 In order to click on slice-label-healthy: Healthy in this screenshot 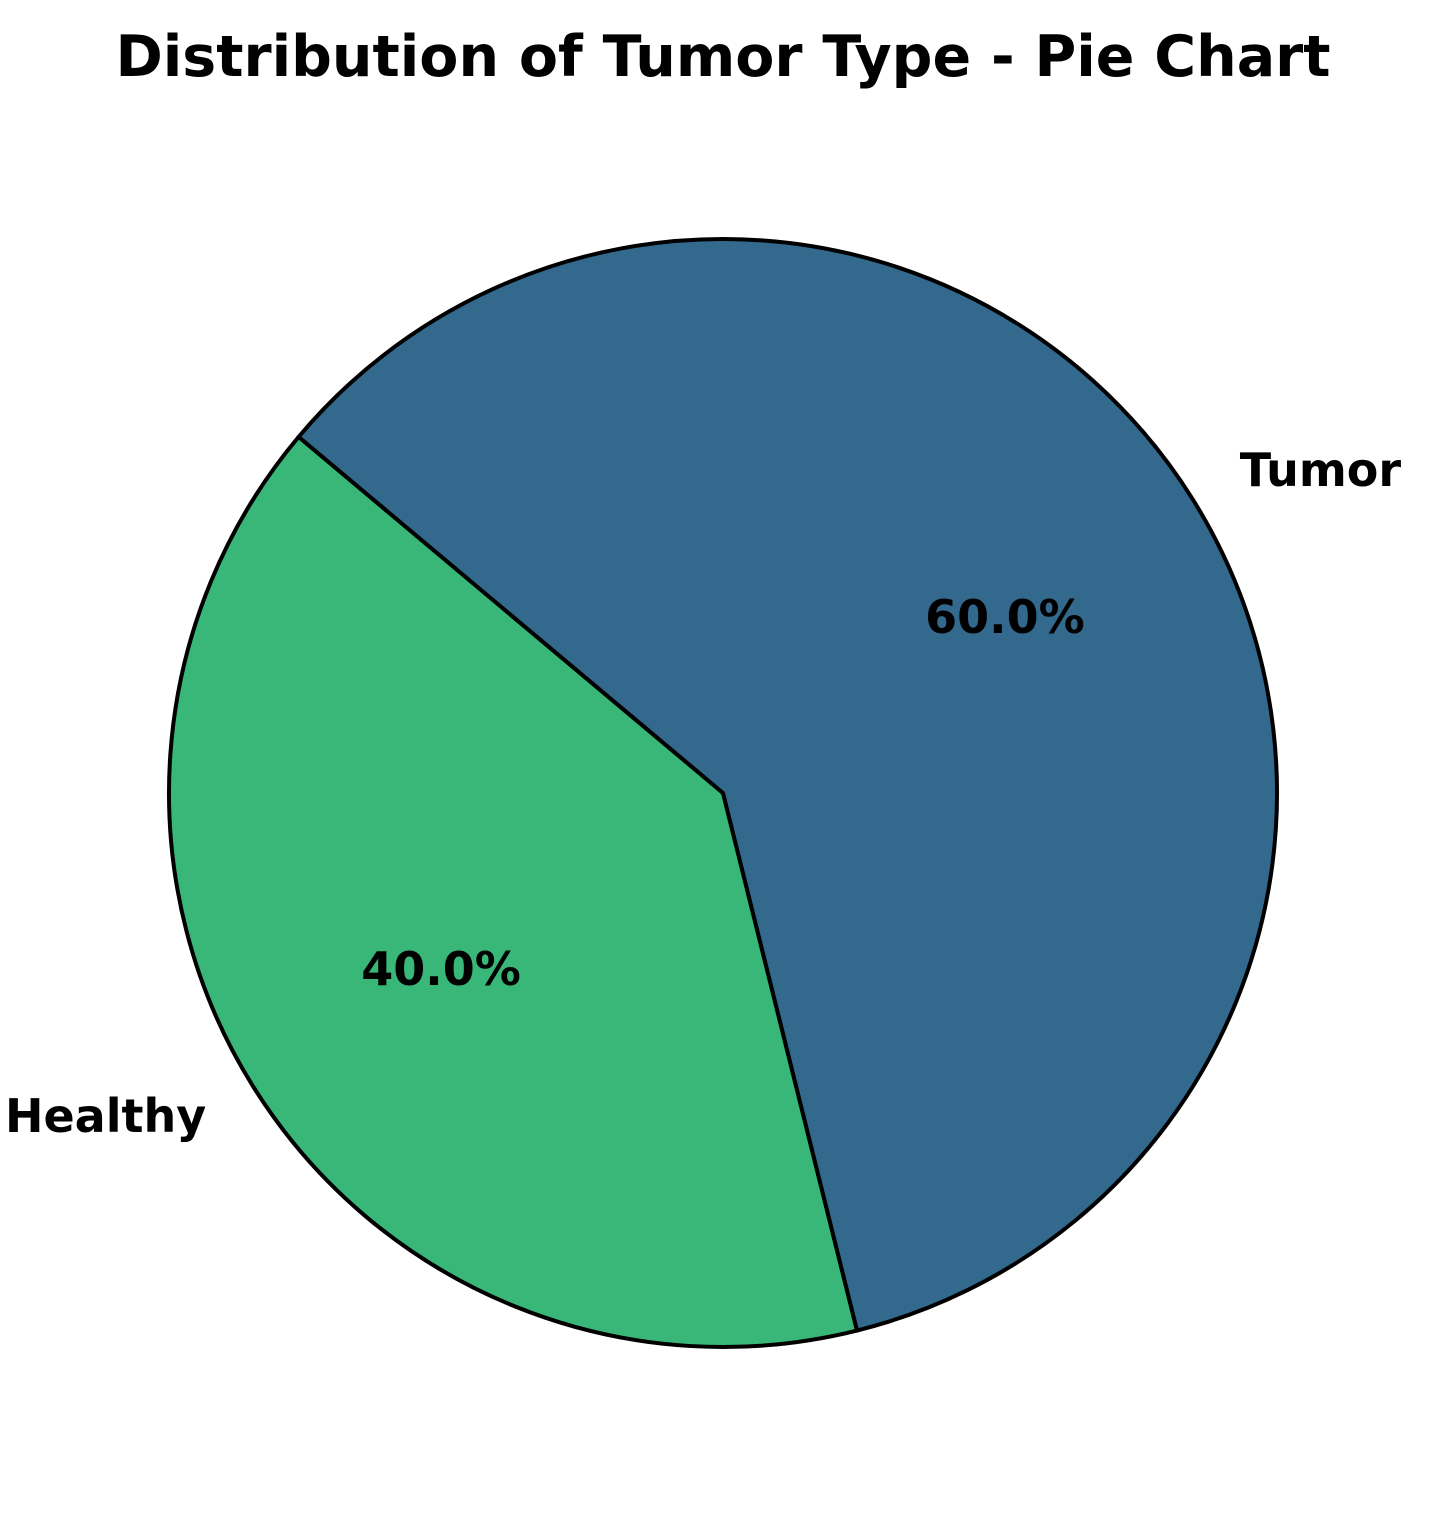, I will do `click(105, 1116)`.